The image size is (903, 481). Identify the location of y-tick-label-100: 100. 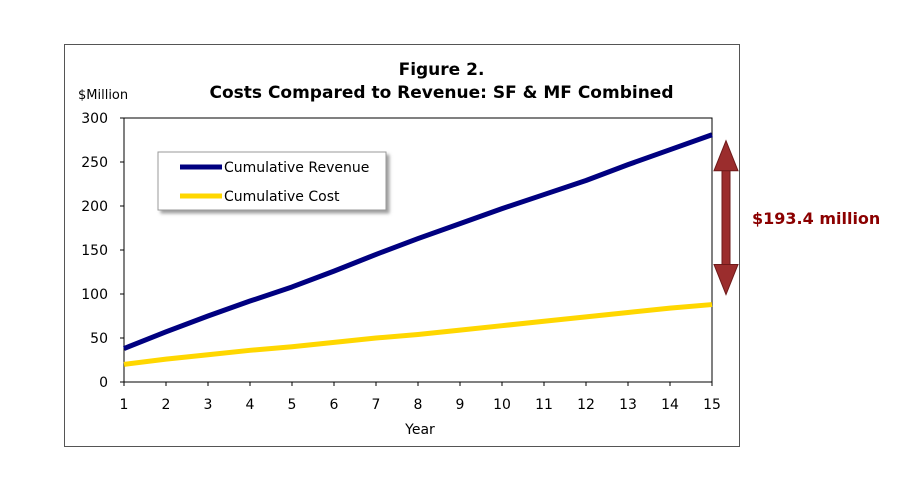
(94, 295).